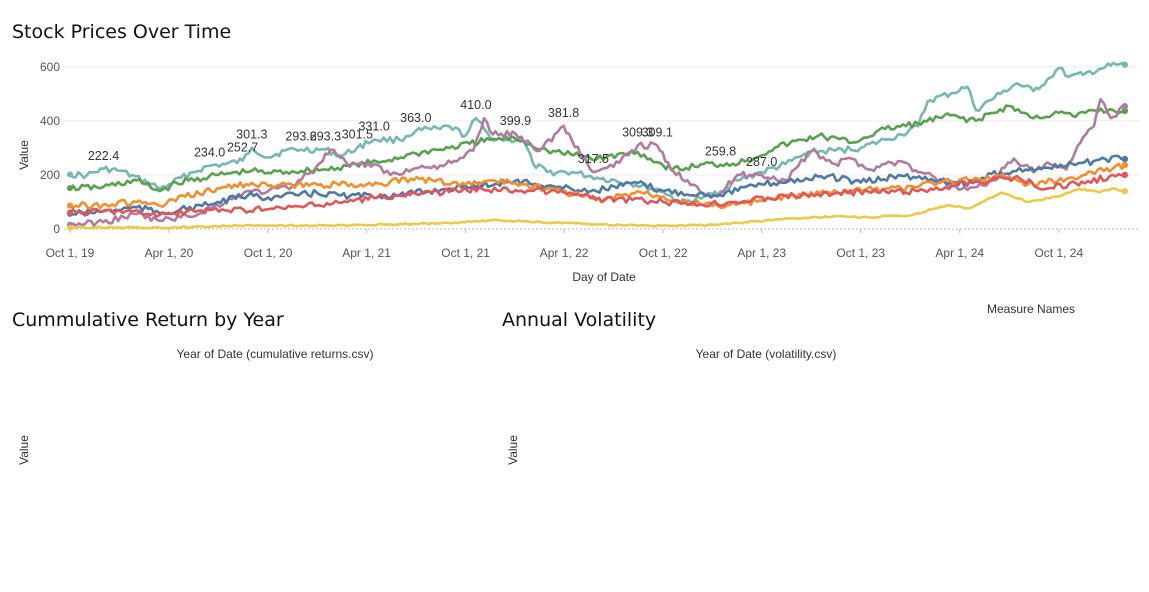 The height and width of the screenshot is (592, 1149). I want to click on line-chart-y-axis-label: Value, so click(24, 155).